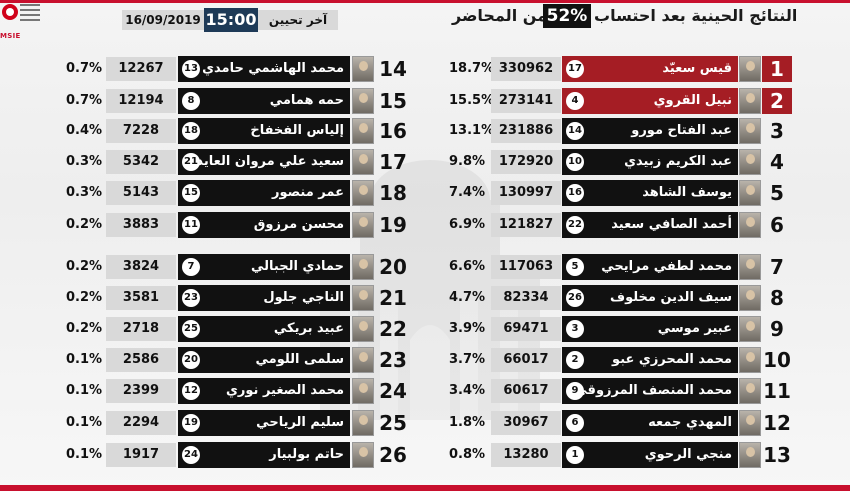  Describe the element at coordinates (575, 455) in the screenshot. I see `ballot-number: 1` at that location.